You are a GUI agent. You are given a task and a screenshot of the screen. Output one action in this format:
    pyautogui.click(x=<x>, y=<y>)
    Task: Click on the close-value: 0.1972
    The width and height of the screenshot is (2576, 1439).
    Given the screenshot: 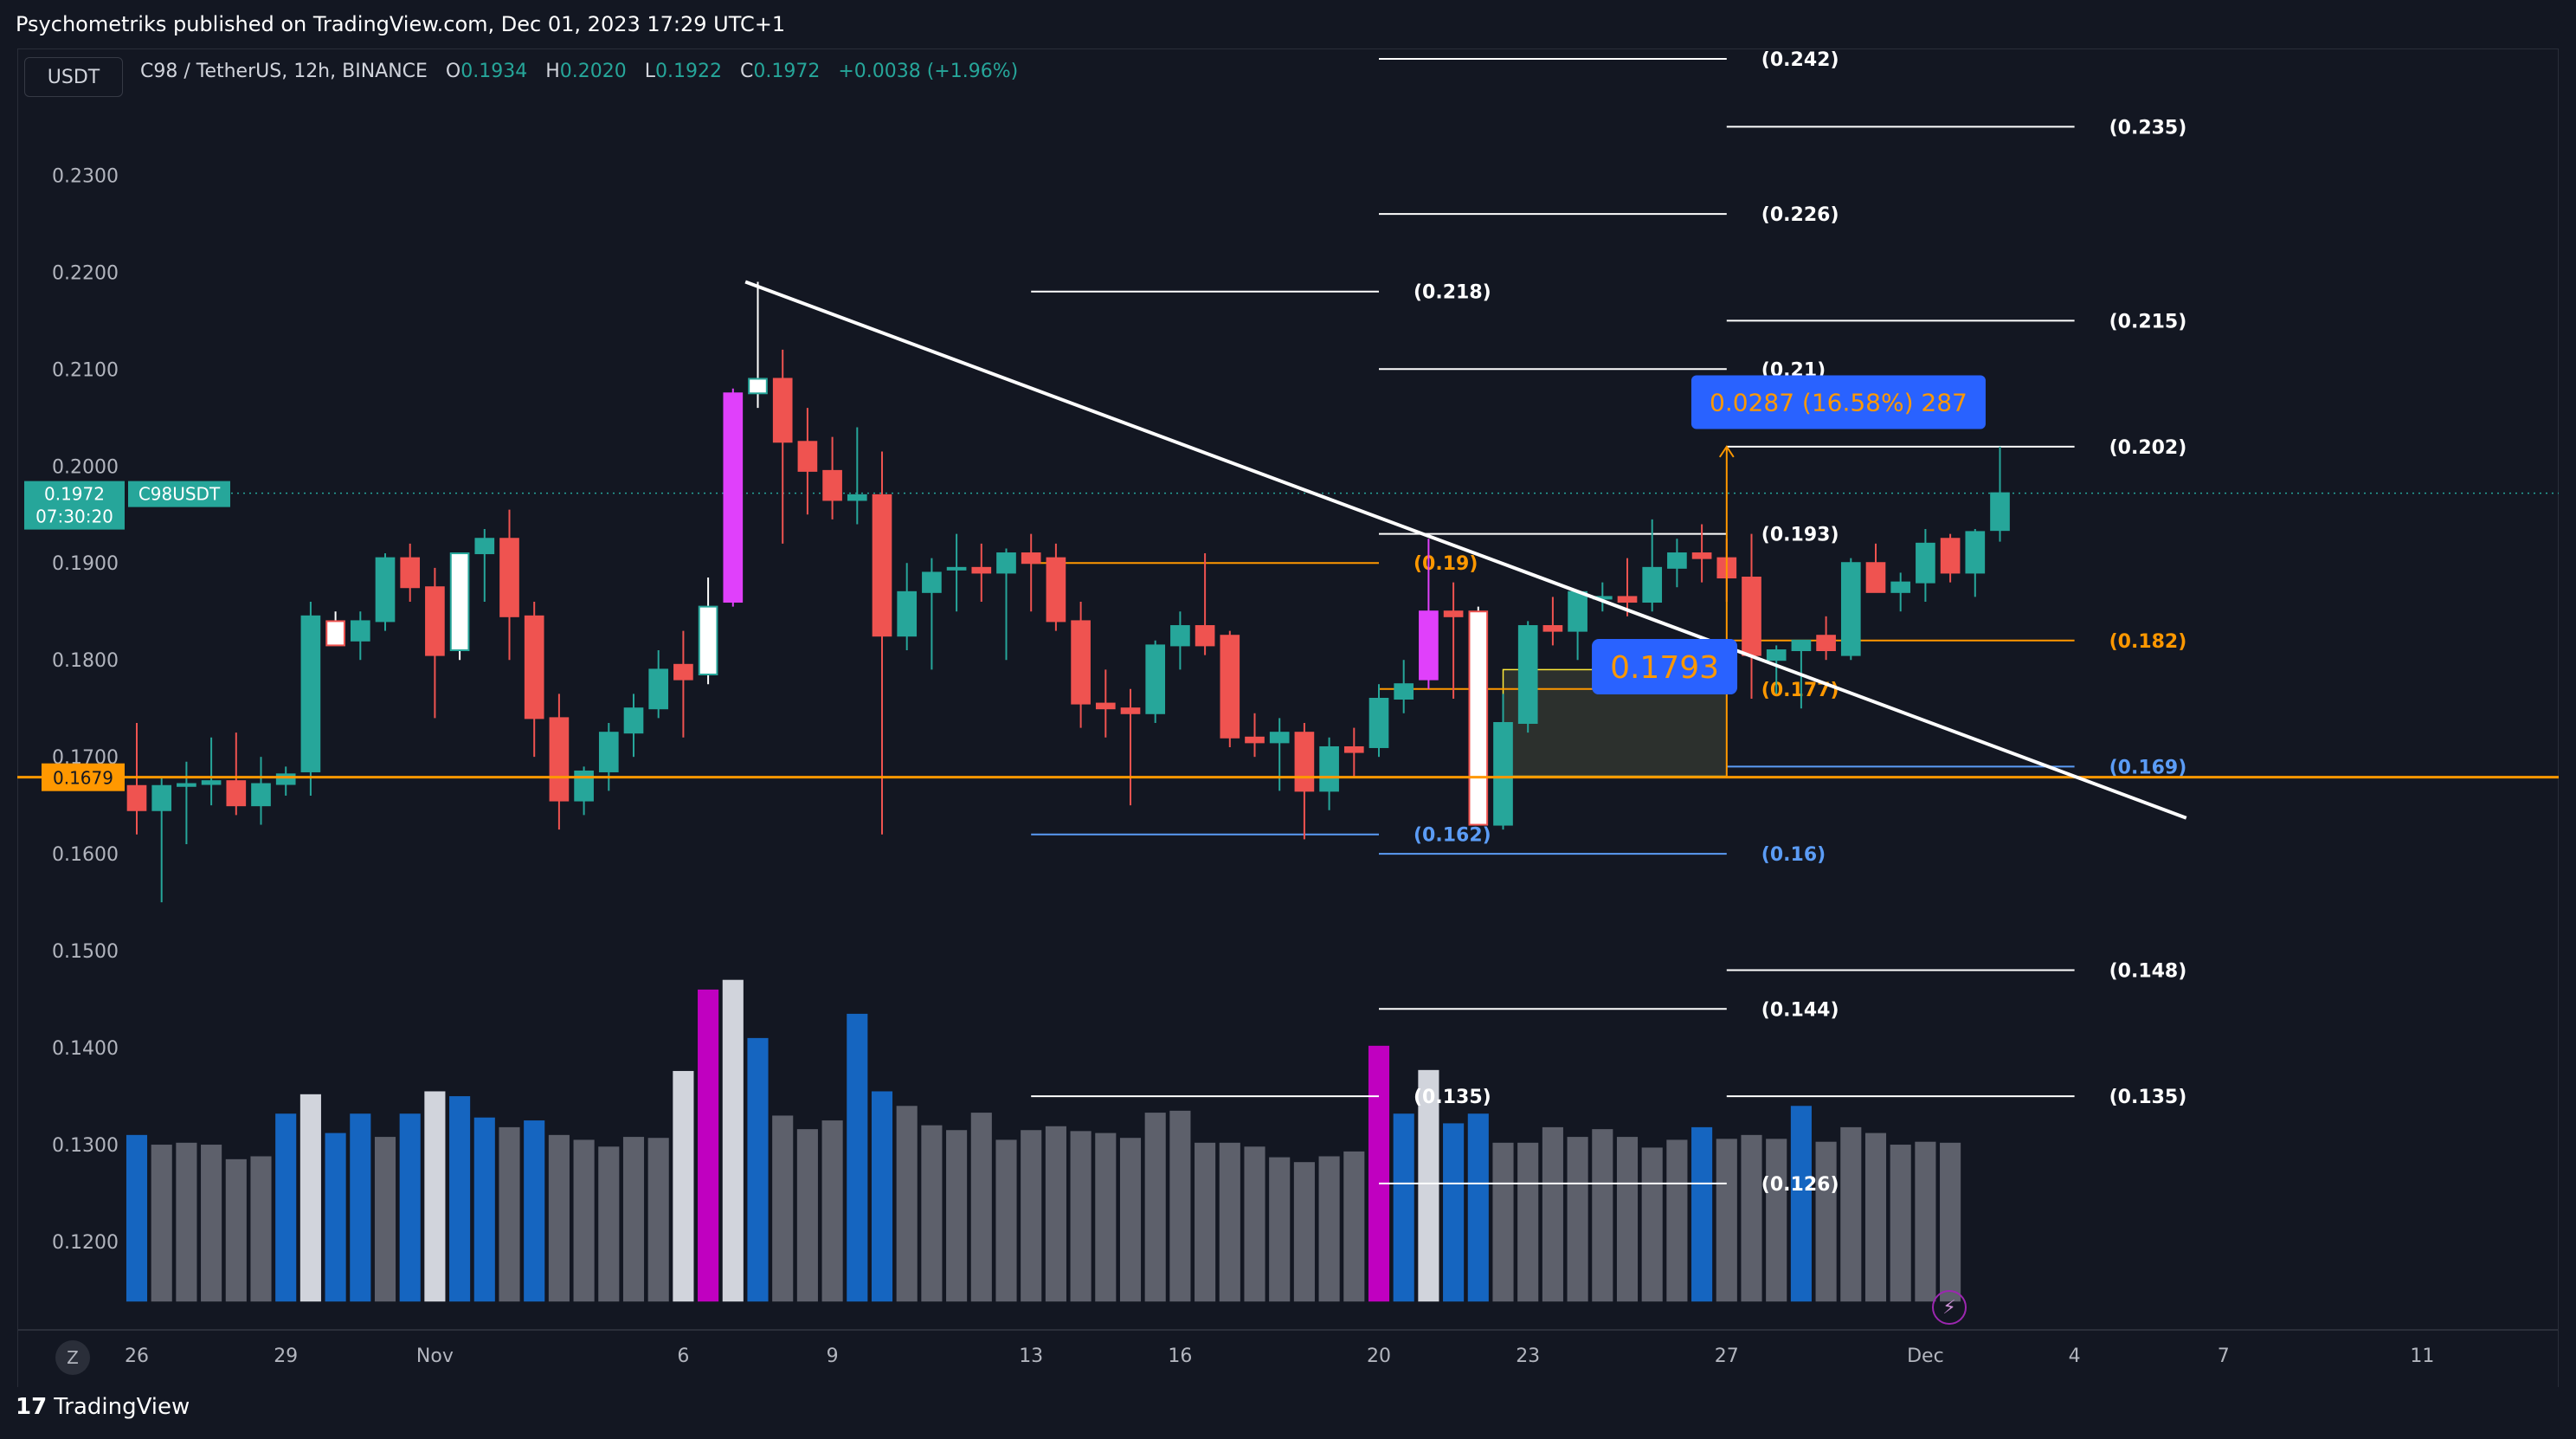 What is the action you would take?
    pyautogui.click(x=787, y=71)
    